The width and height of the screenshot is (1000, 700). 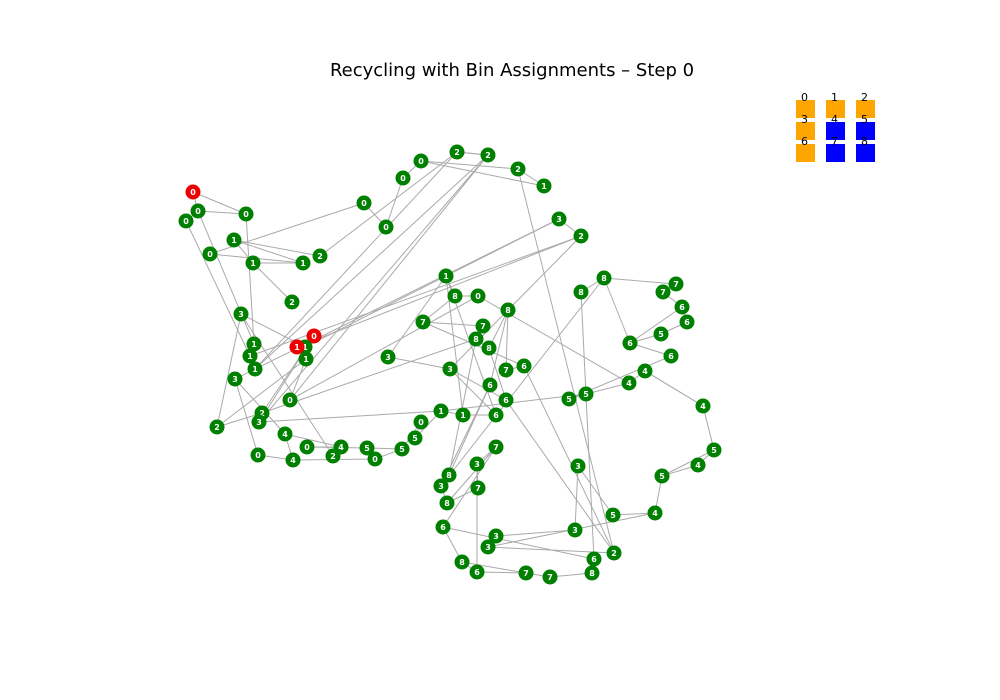 I want to click on bin-8: 8, so click(x=865, y=148).